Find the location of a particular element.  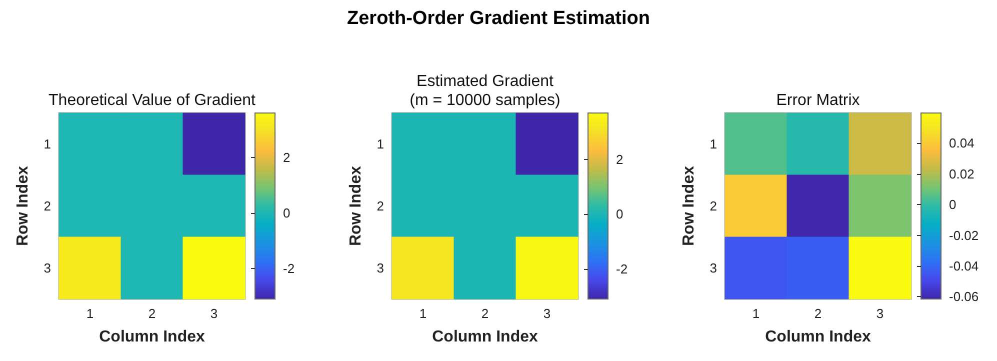

color-bar-label: -0.04 is located at coordinates (964, 266).